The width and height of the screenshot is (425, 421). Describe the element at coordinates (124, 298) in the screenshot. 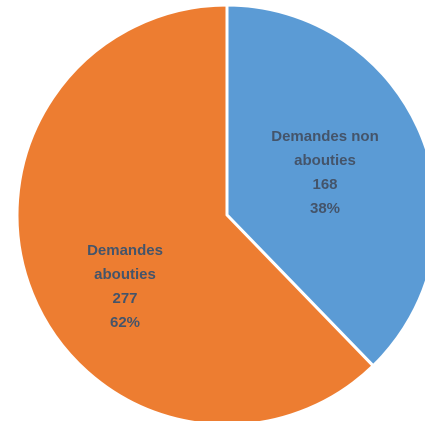

I see `slice-value-label: 277` at that location.